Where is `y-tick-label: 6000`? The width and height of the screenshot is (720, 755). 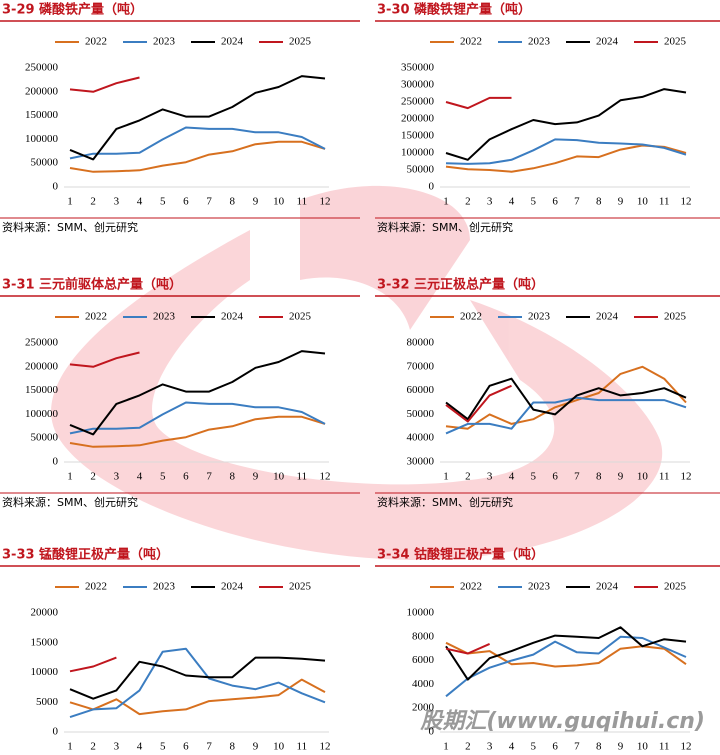
y-tick-label: 6000 is located at coordinates (423, 660).